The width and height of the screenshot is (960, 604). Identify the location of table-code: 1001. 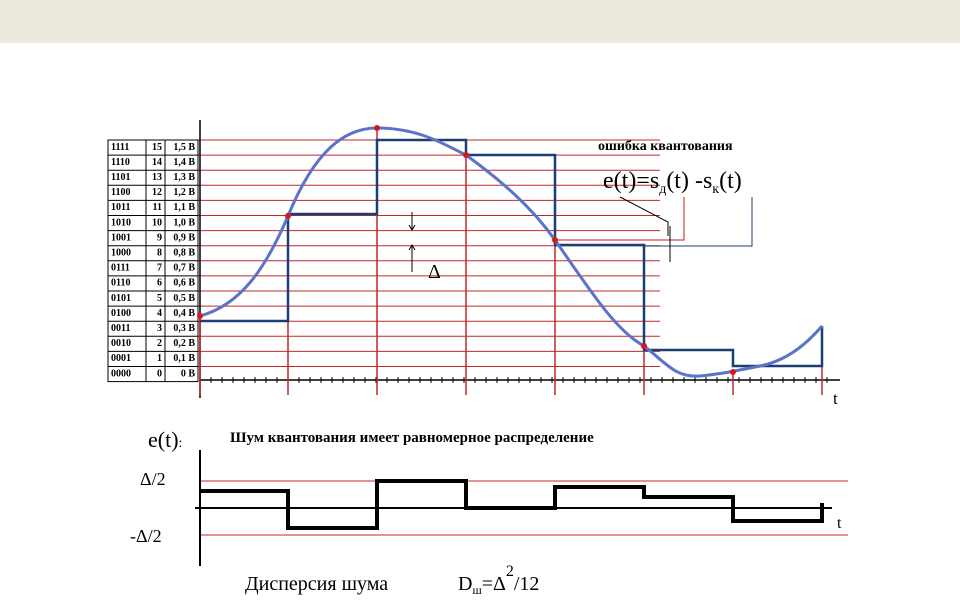
(121, 237).